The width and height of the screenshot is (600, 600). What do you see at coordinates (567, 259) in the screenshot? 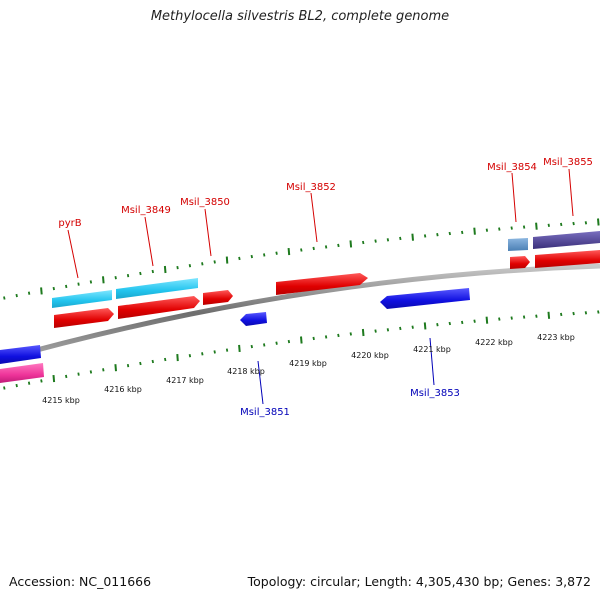
I see `feature-Msil_3855-cds` at bounding box center [567, 259].